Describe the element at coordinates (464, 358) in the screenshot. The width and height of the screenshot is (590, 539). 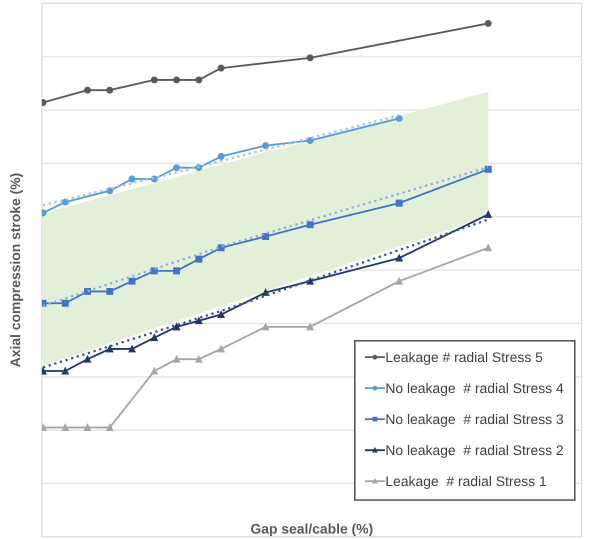
I see `legend-label: Leakage # radial Stress 5` at that location.